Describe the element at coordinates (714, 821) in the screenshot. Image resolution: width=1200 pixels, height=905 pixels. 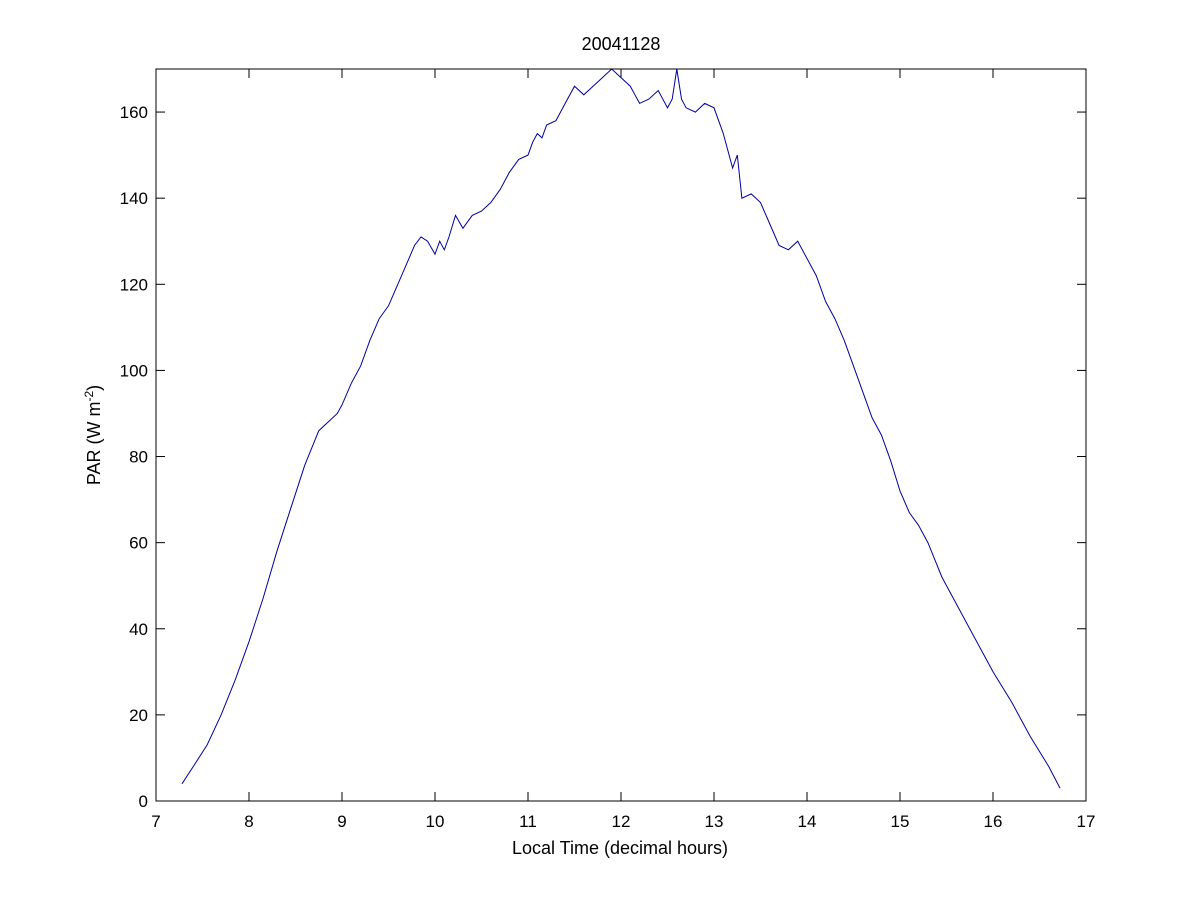
I see `x-tick-label: 13` at that location.